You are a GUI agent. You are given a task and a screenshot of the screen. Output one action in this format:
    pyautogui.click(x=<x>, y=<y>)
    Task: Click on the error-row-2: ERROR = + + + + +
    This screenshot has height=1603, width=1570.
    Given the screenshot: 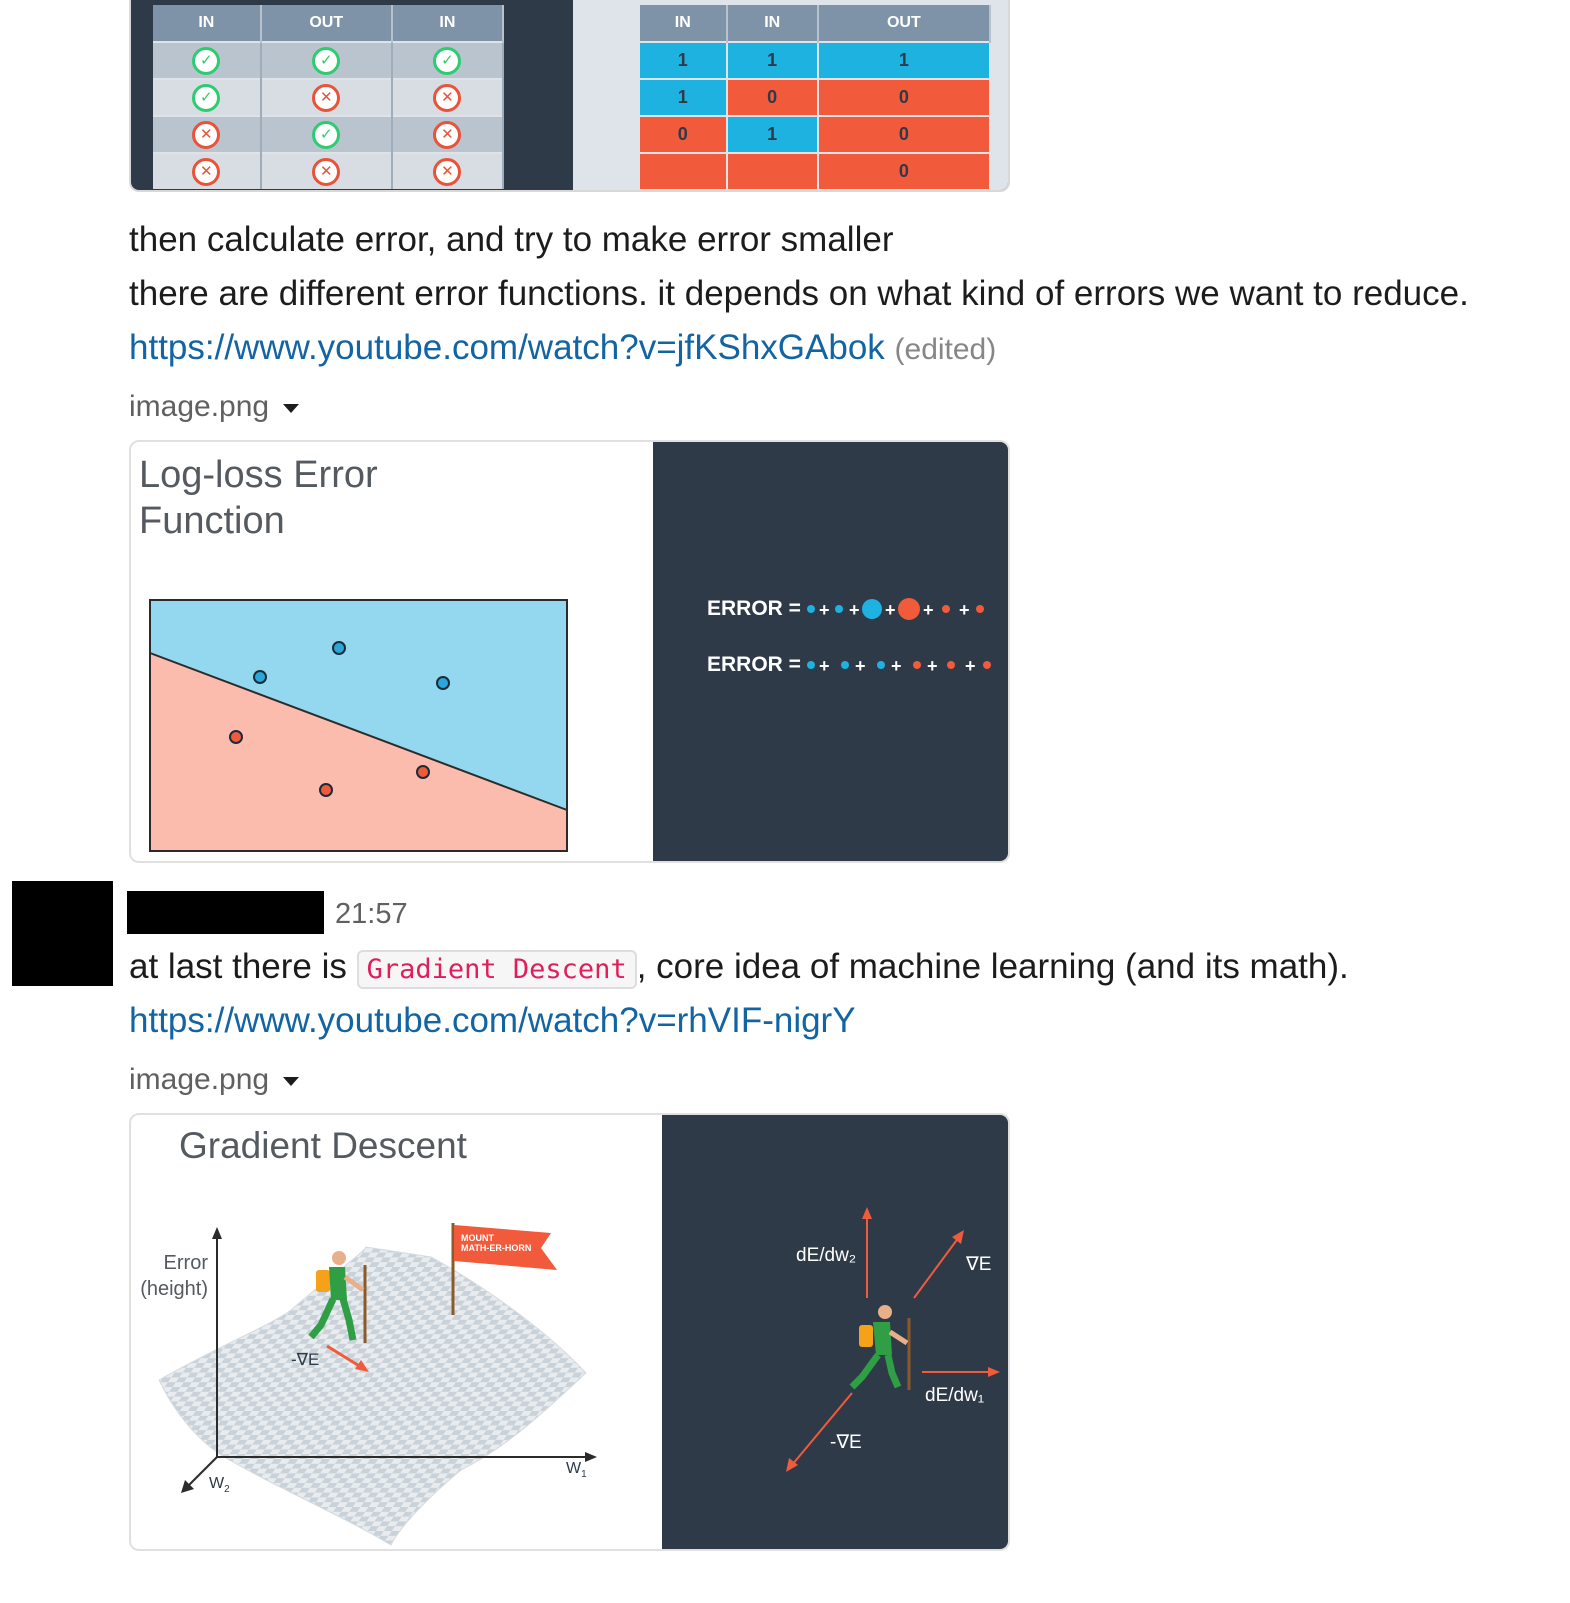 What is the action you would take?
    pyautogui.click(x=856, y=665)
    